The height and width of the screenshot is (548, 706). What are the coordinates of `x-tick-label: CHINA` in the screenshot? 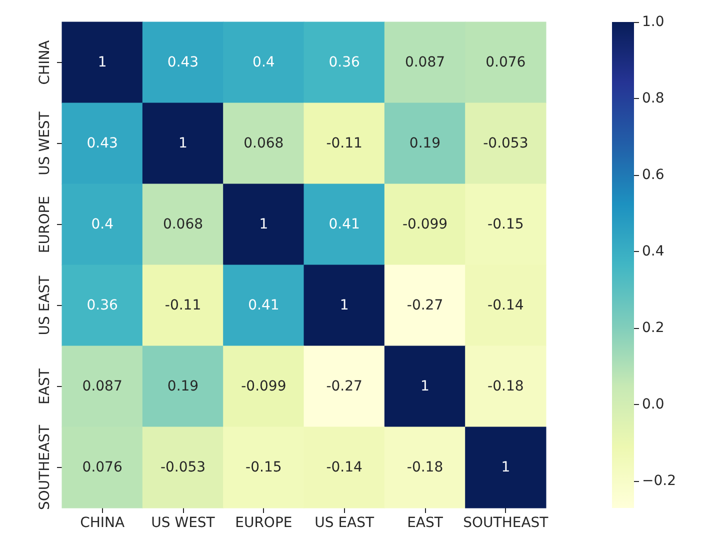 It's located at (102, 523).